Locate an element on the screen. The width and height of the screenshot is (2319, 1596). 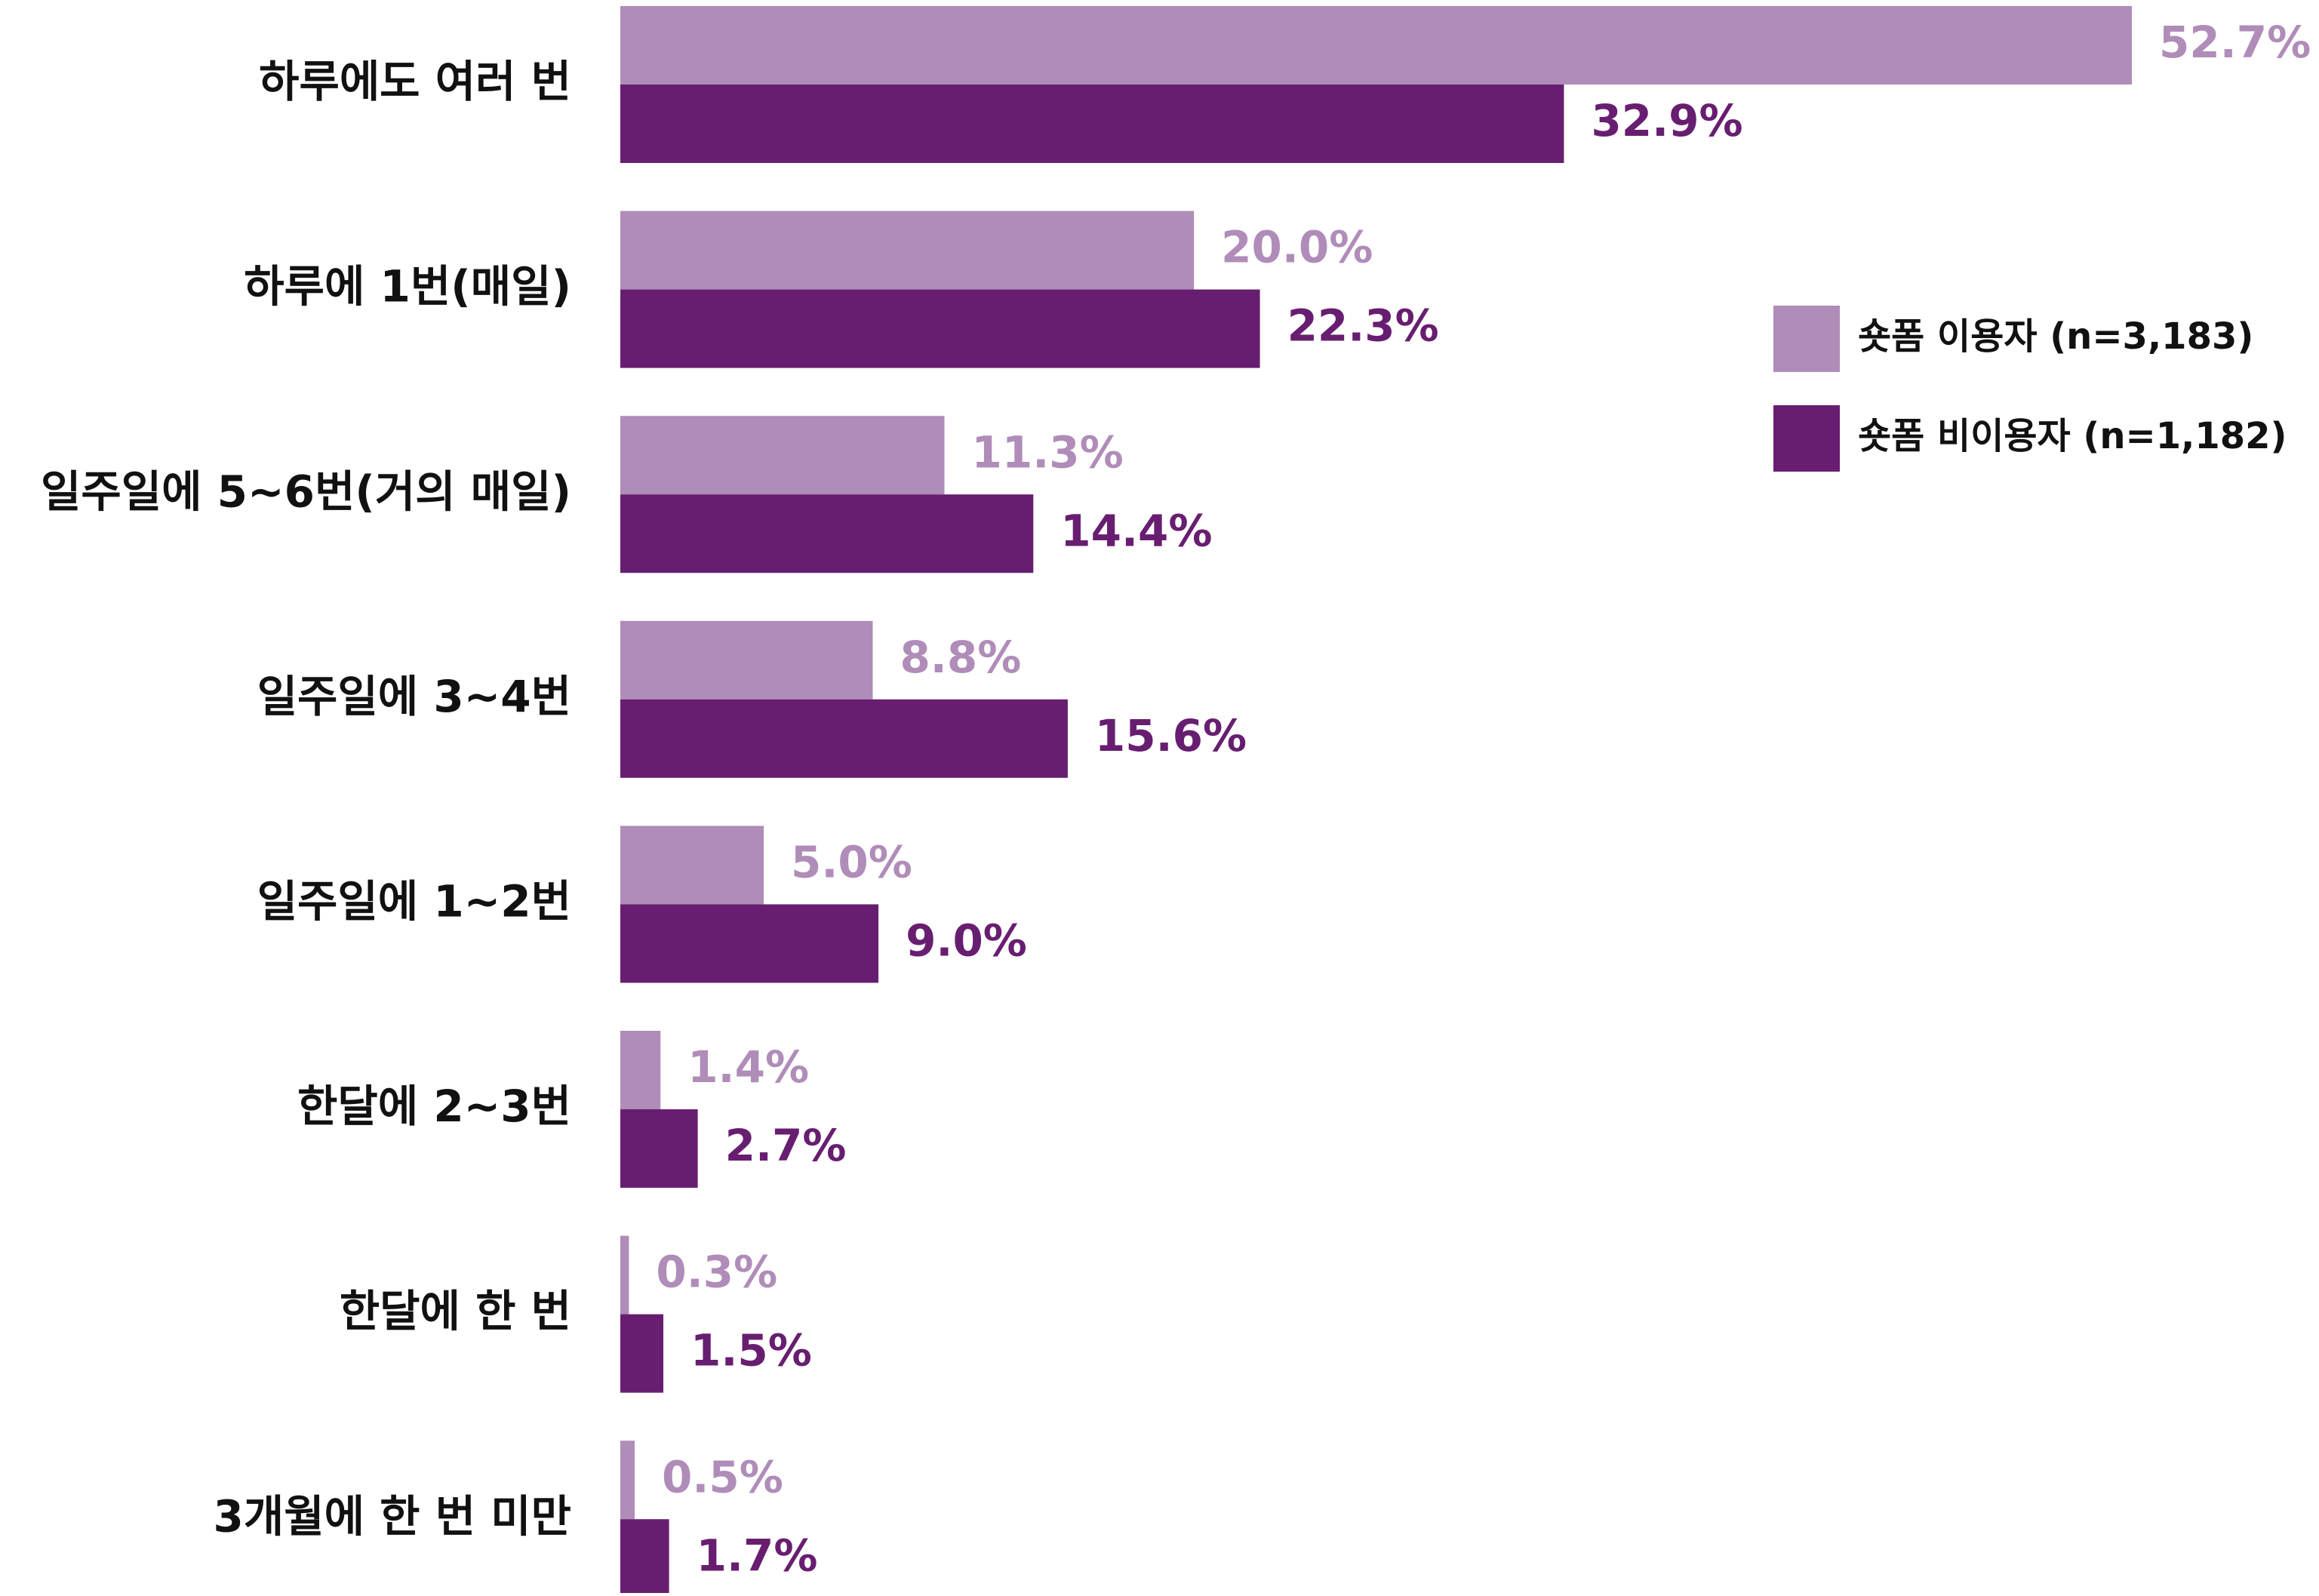
category-label: 일주일에 5~6번(거의 매일) is located at coordinates (306, 492).